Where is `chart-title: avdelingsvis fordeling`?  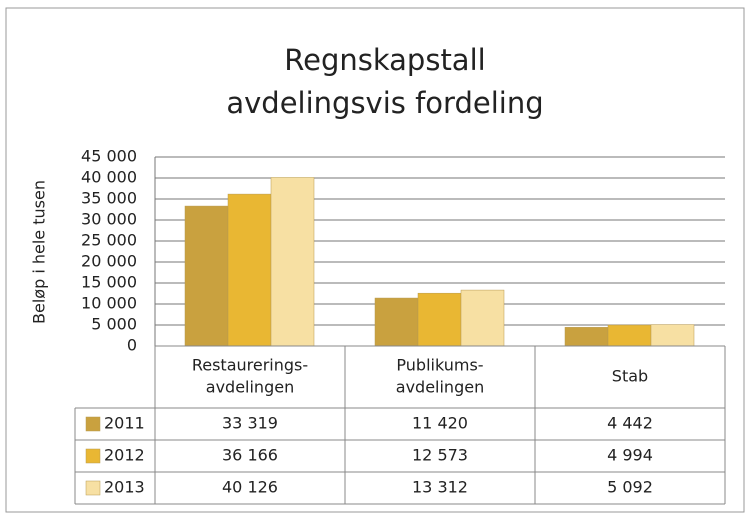
chart-title: avdelingsvis fordeling is located at coordinates (384, 103).